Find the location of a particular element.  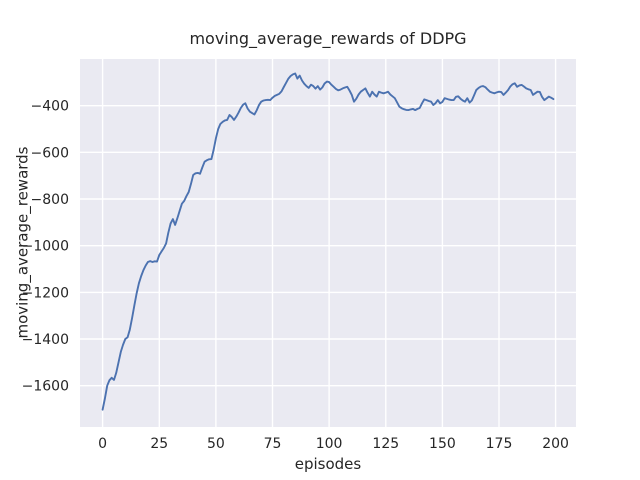

x-tick-label: 50 is located at coordinates (216, 444).